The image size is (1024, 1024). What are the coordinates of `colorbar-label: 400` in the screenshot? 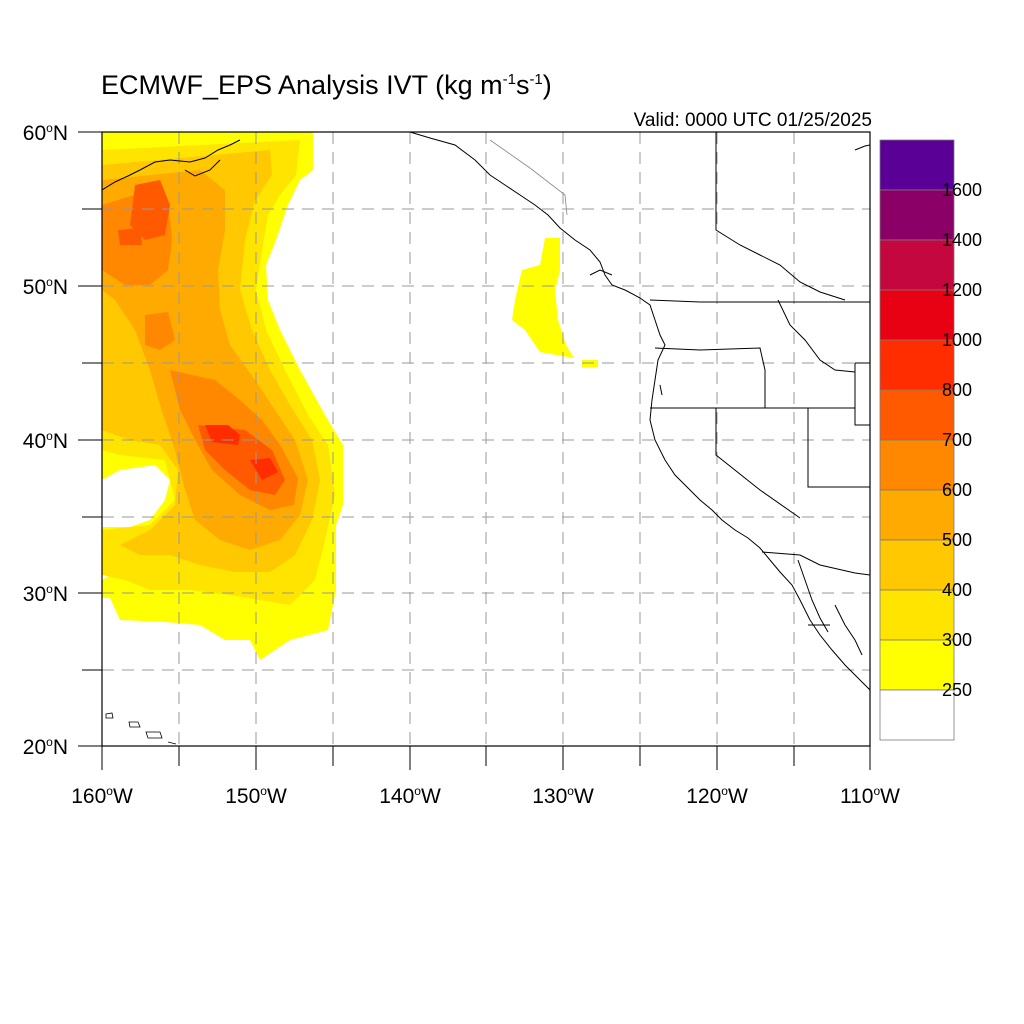 It's located at (957, 590).